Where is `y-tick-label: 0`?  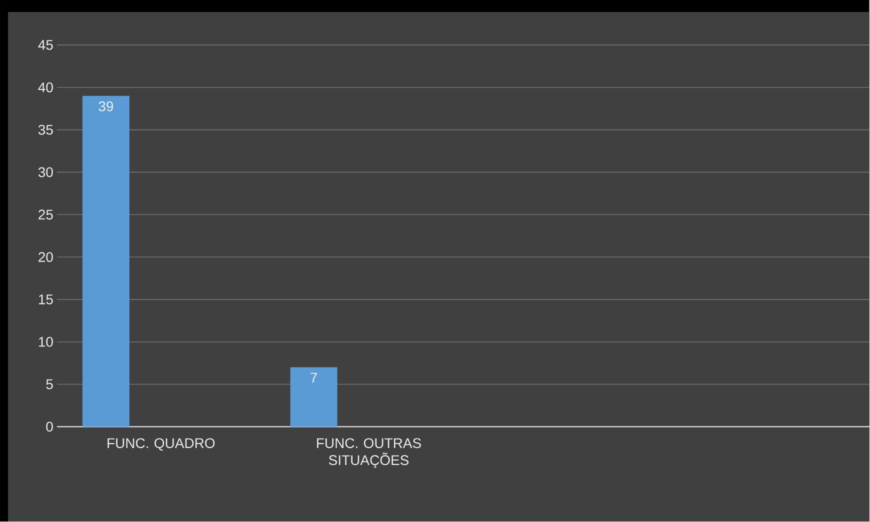 y-tick-label: 0 is located at coordinates (49, 427).